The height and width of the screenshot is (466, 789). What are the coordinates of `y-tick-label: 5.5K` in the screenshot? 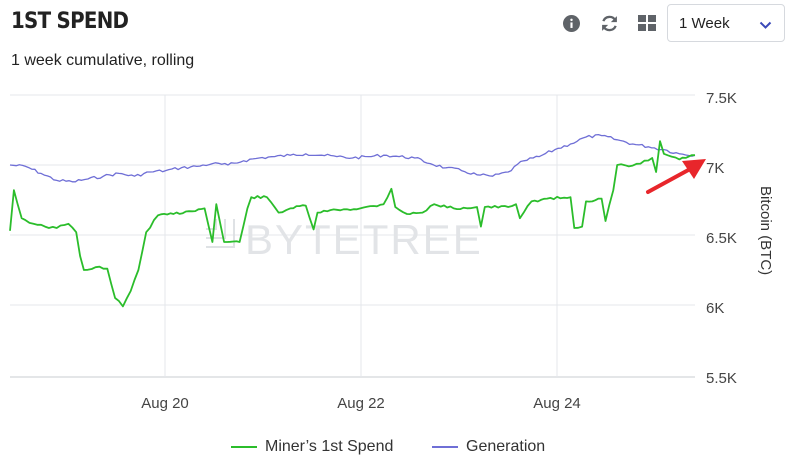 It's located at (721, 378).